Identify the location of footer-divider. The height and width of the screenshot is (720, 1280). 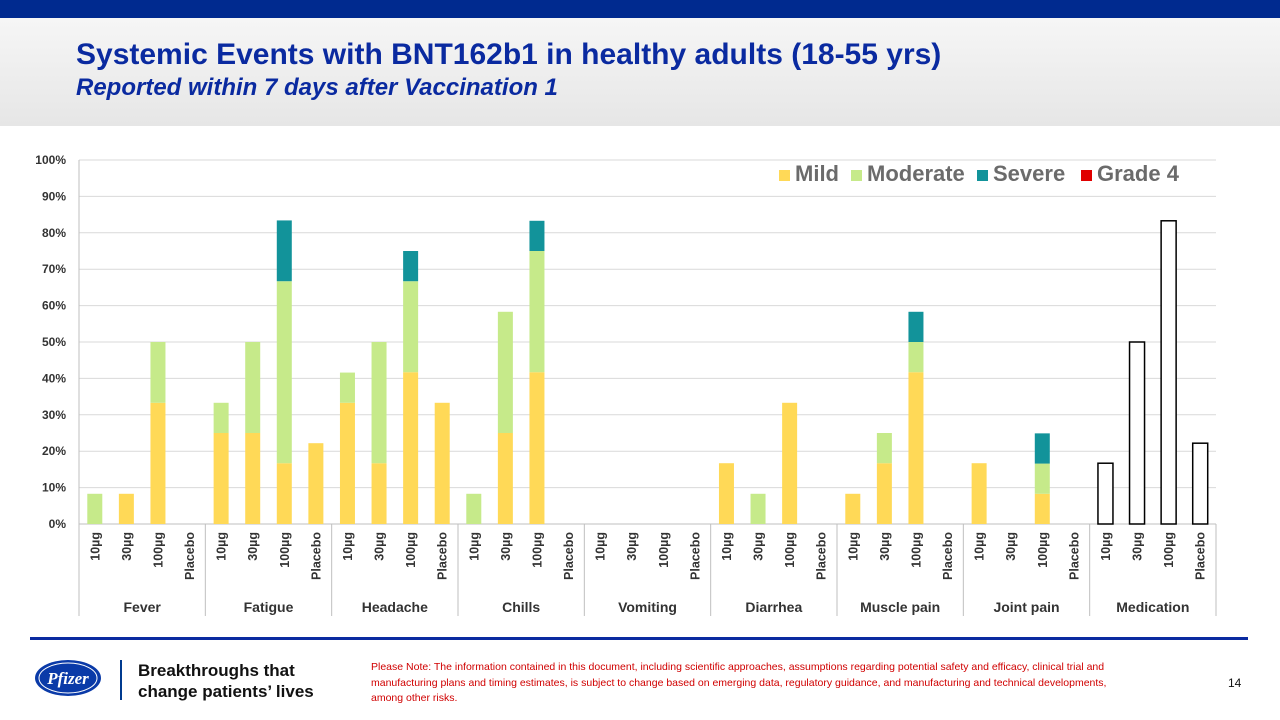
(639, 638).